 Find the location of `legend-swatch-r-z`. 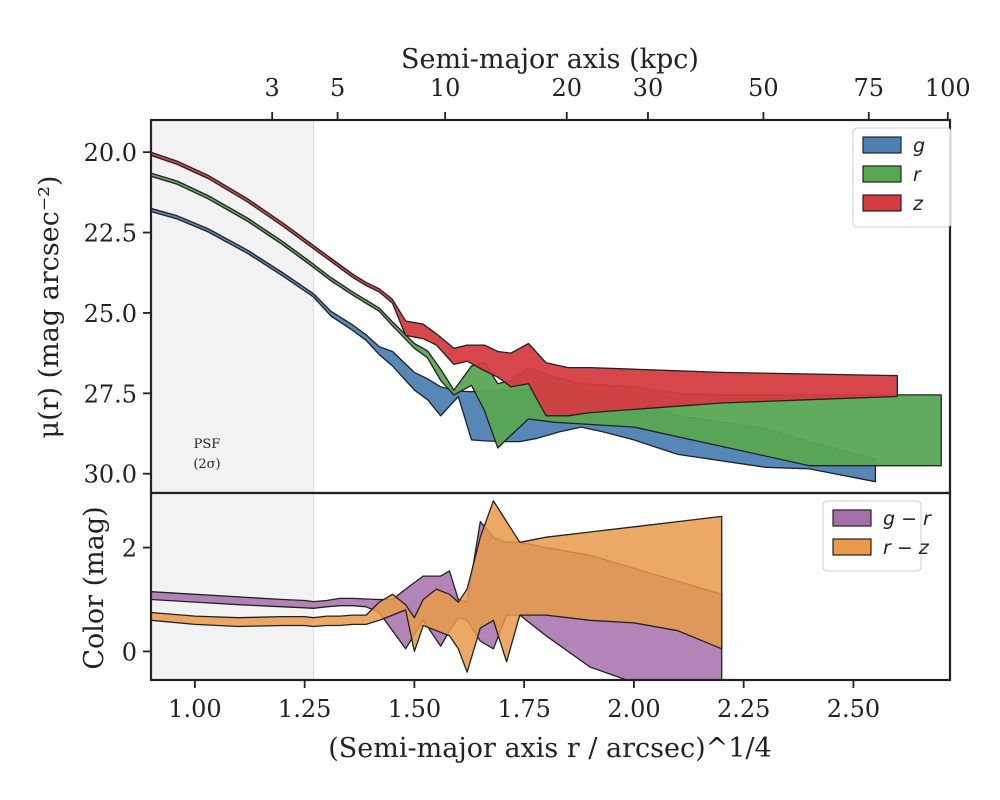

legend-swatch-r-z is located at coordinates (852, 547).